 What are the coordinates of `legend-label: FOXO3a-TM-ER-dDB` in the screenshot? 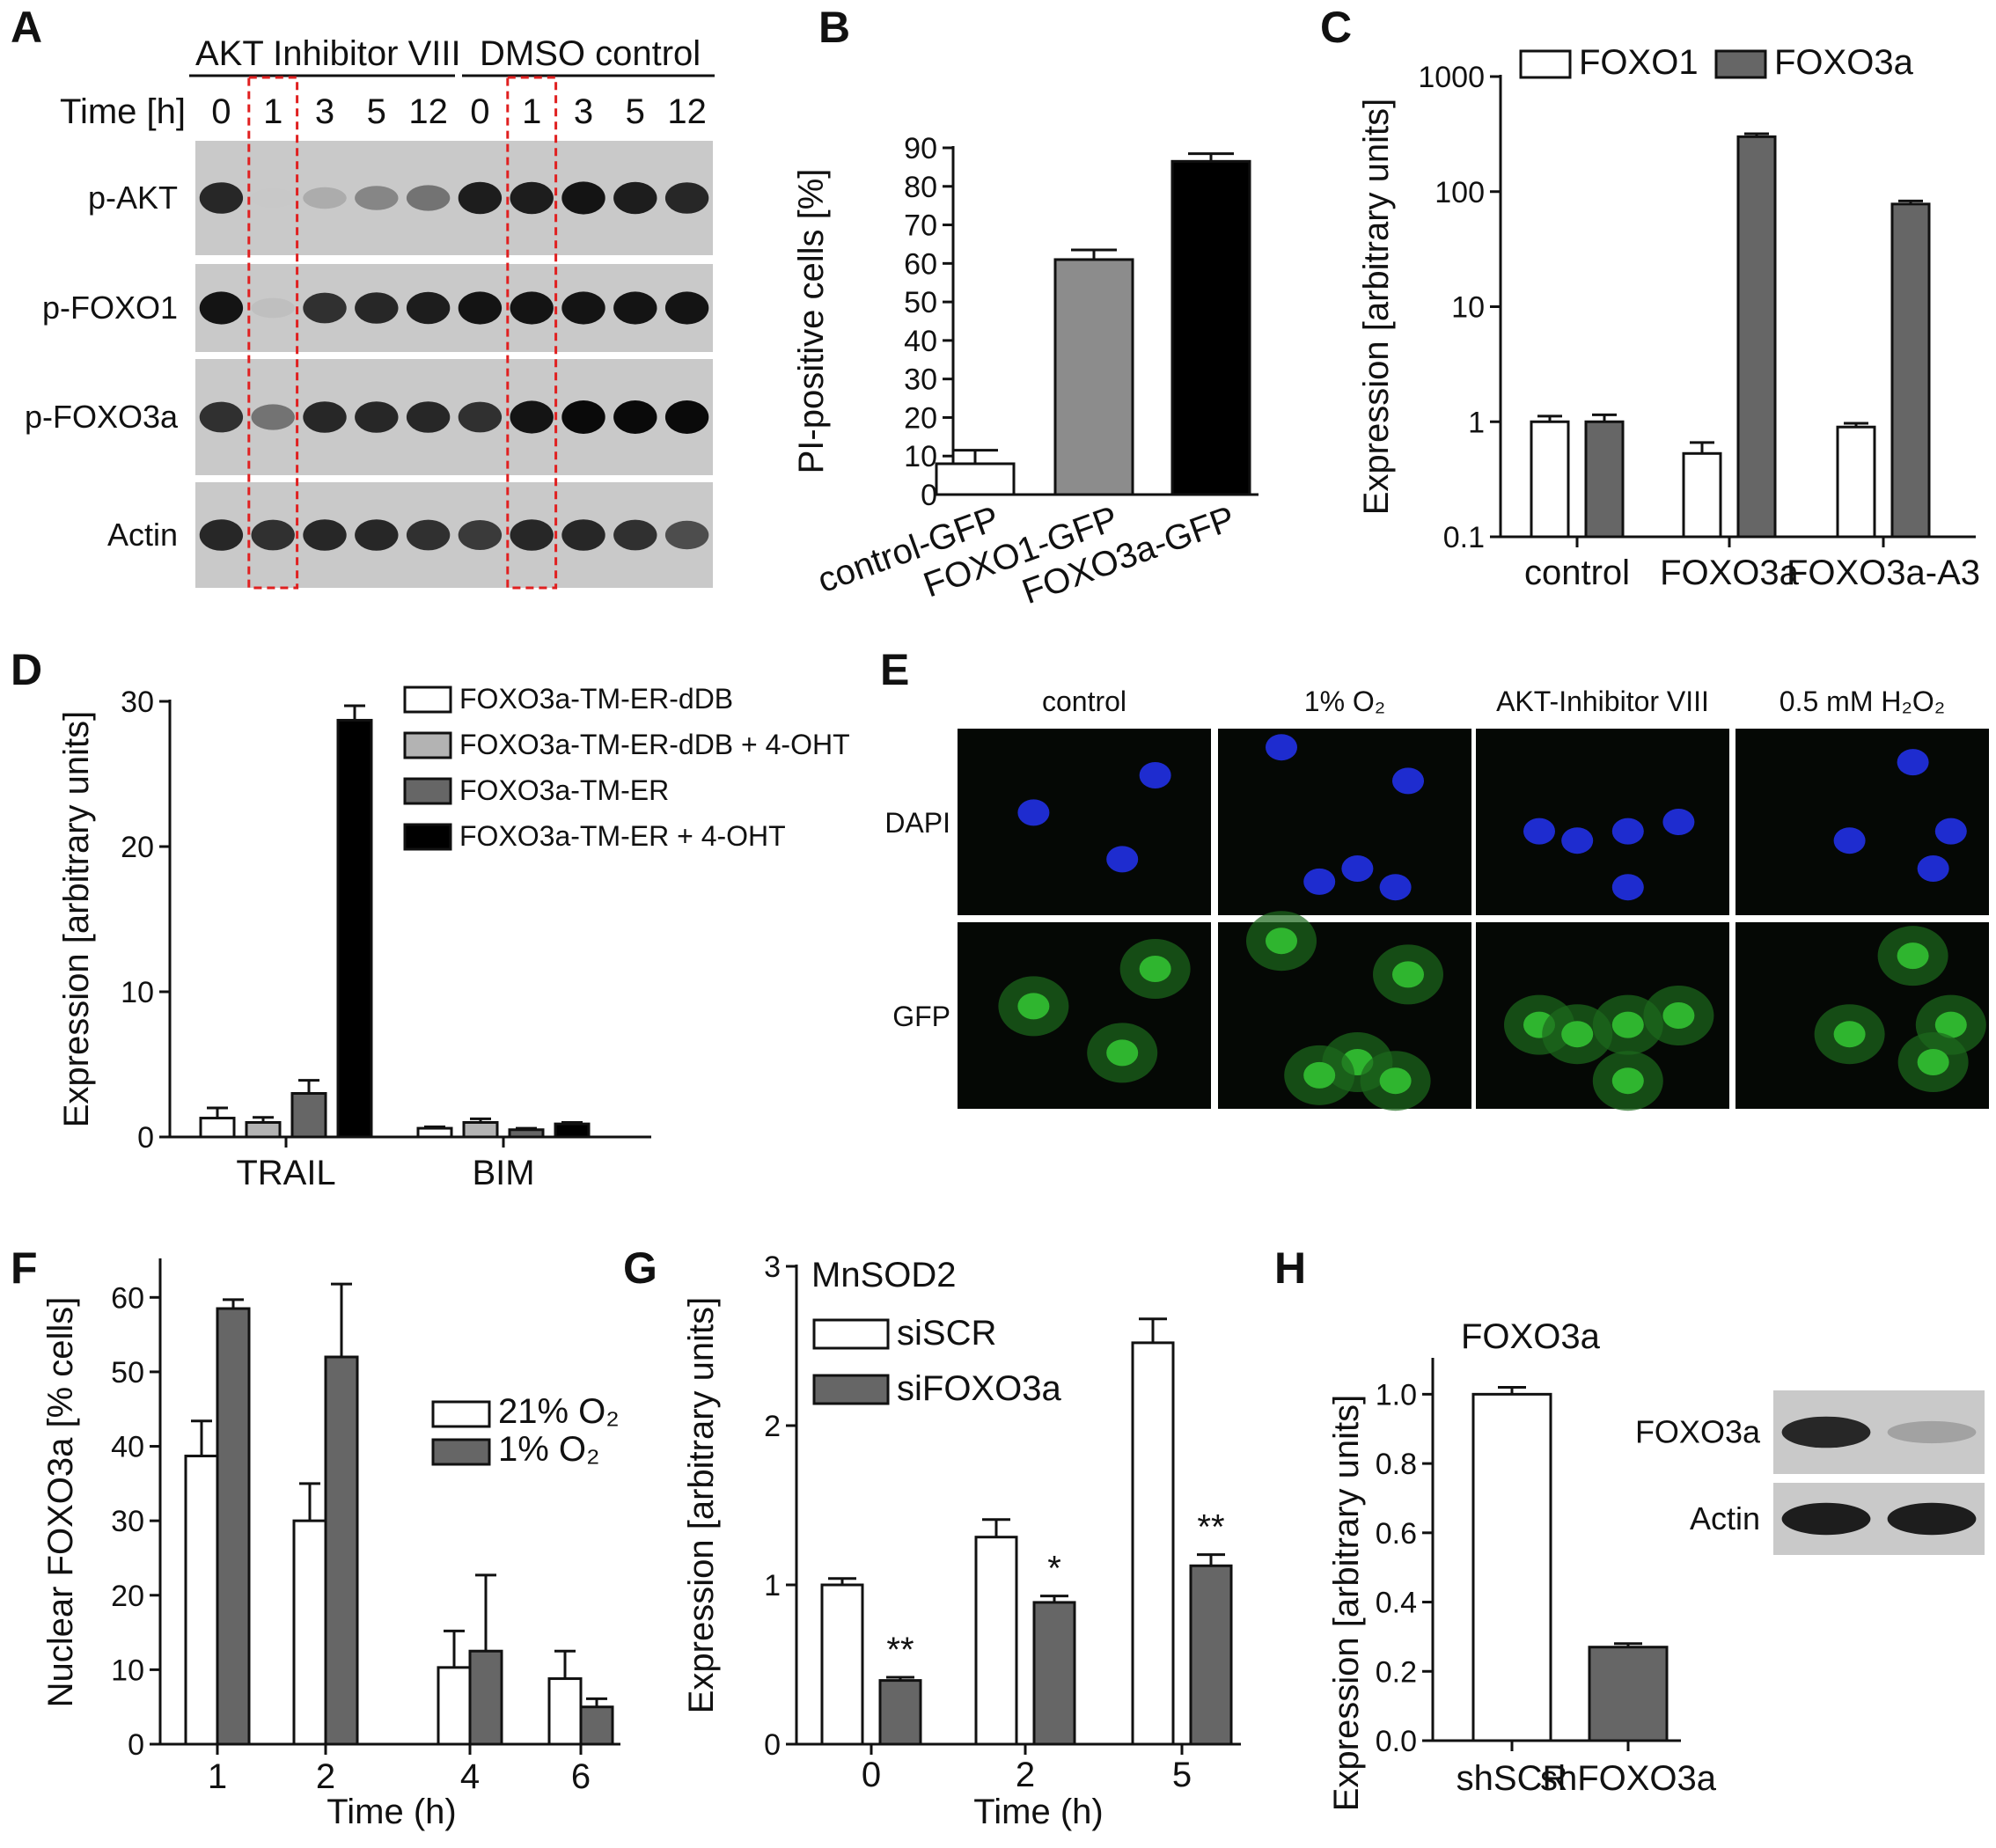 It's located at (596, 699).